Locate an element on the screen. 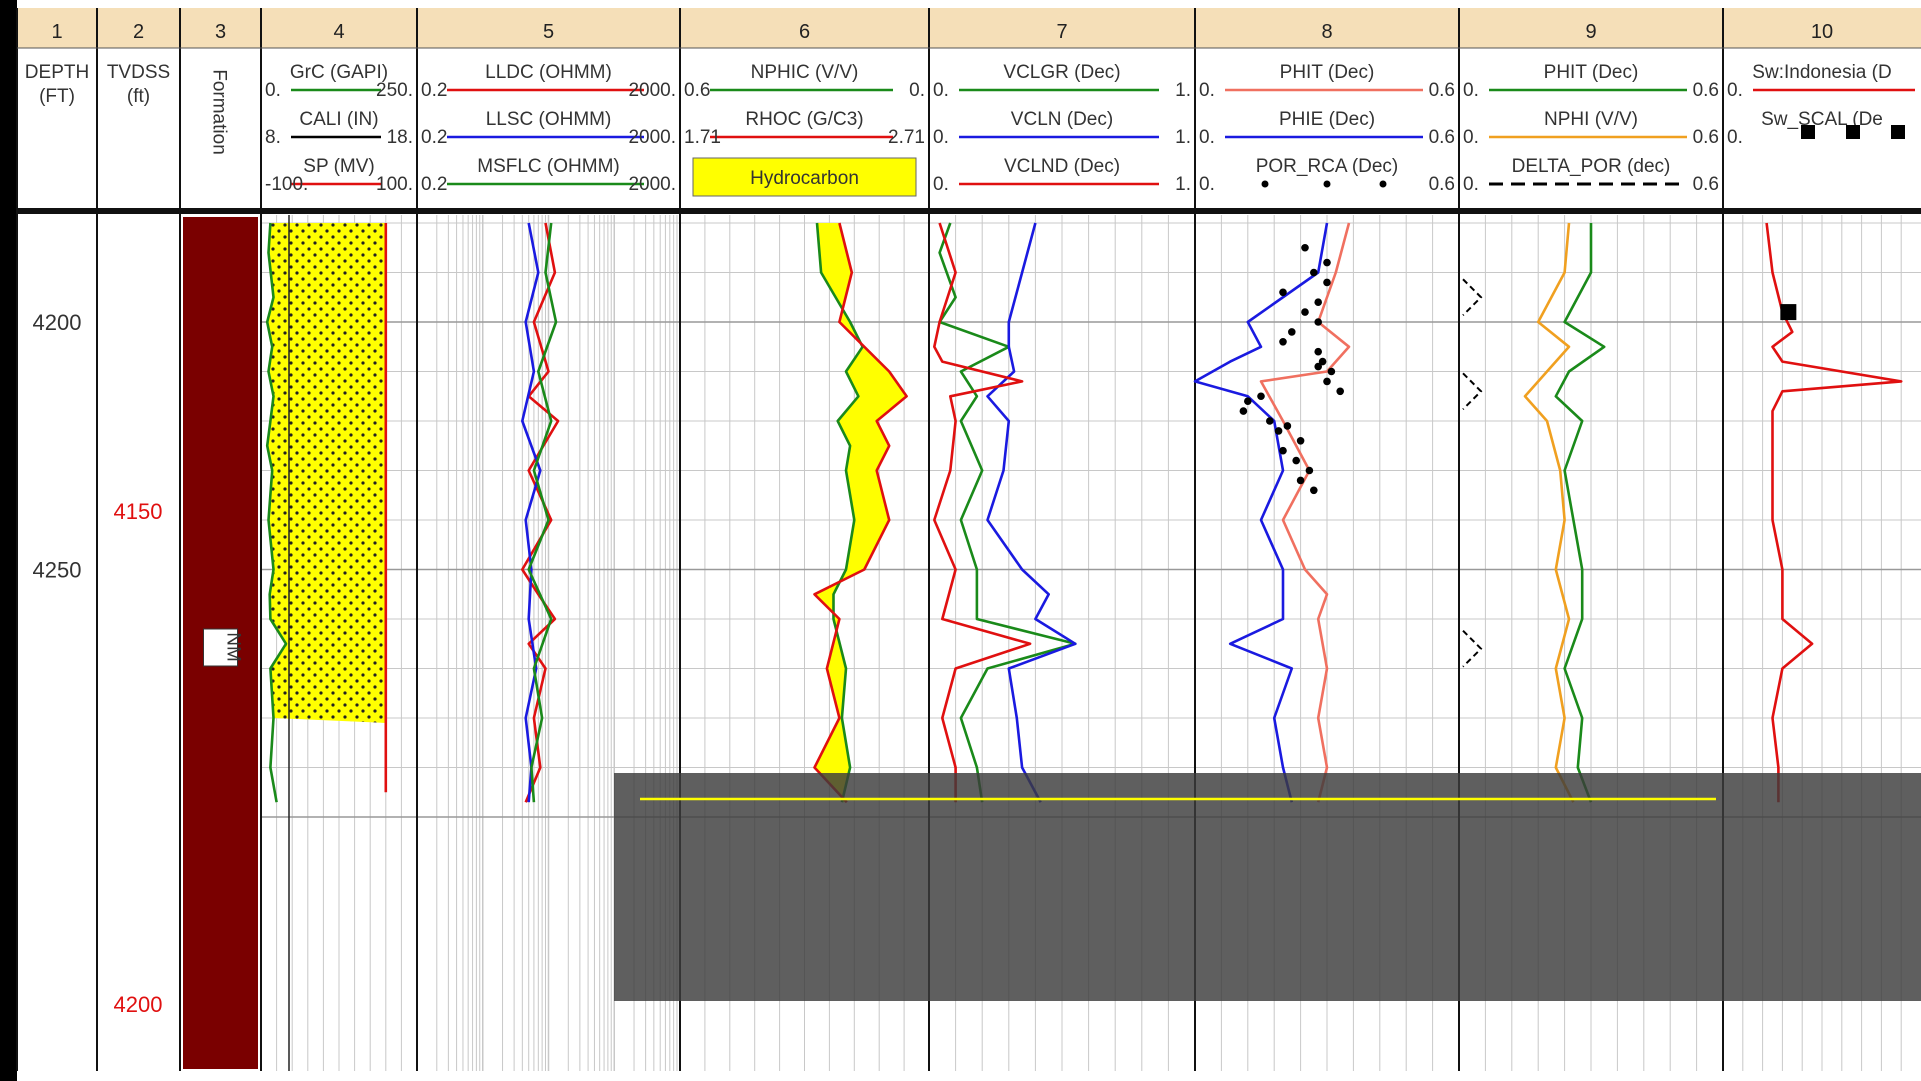 This screenshot has height=1081, width=1921. track-header-1-1: (FT) is located at coordinates (57, 96).